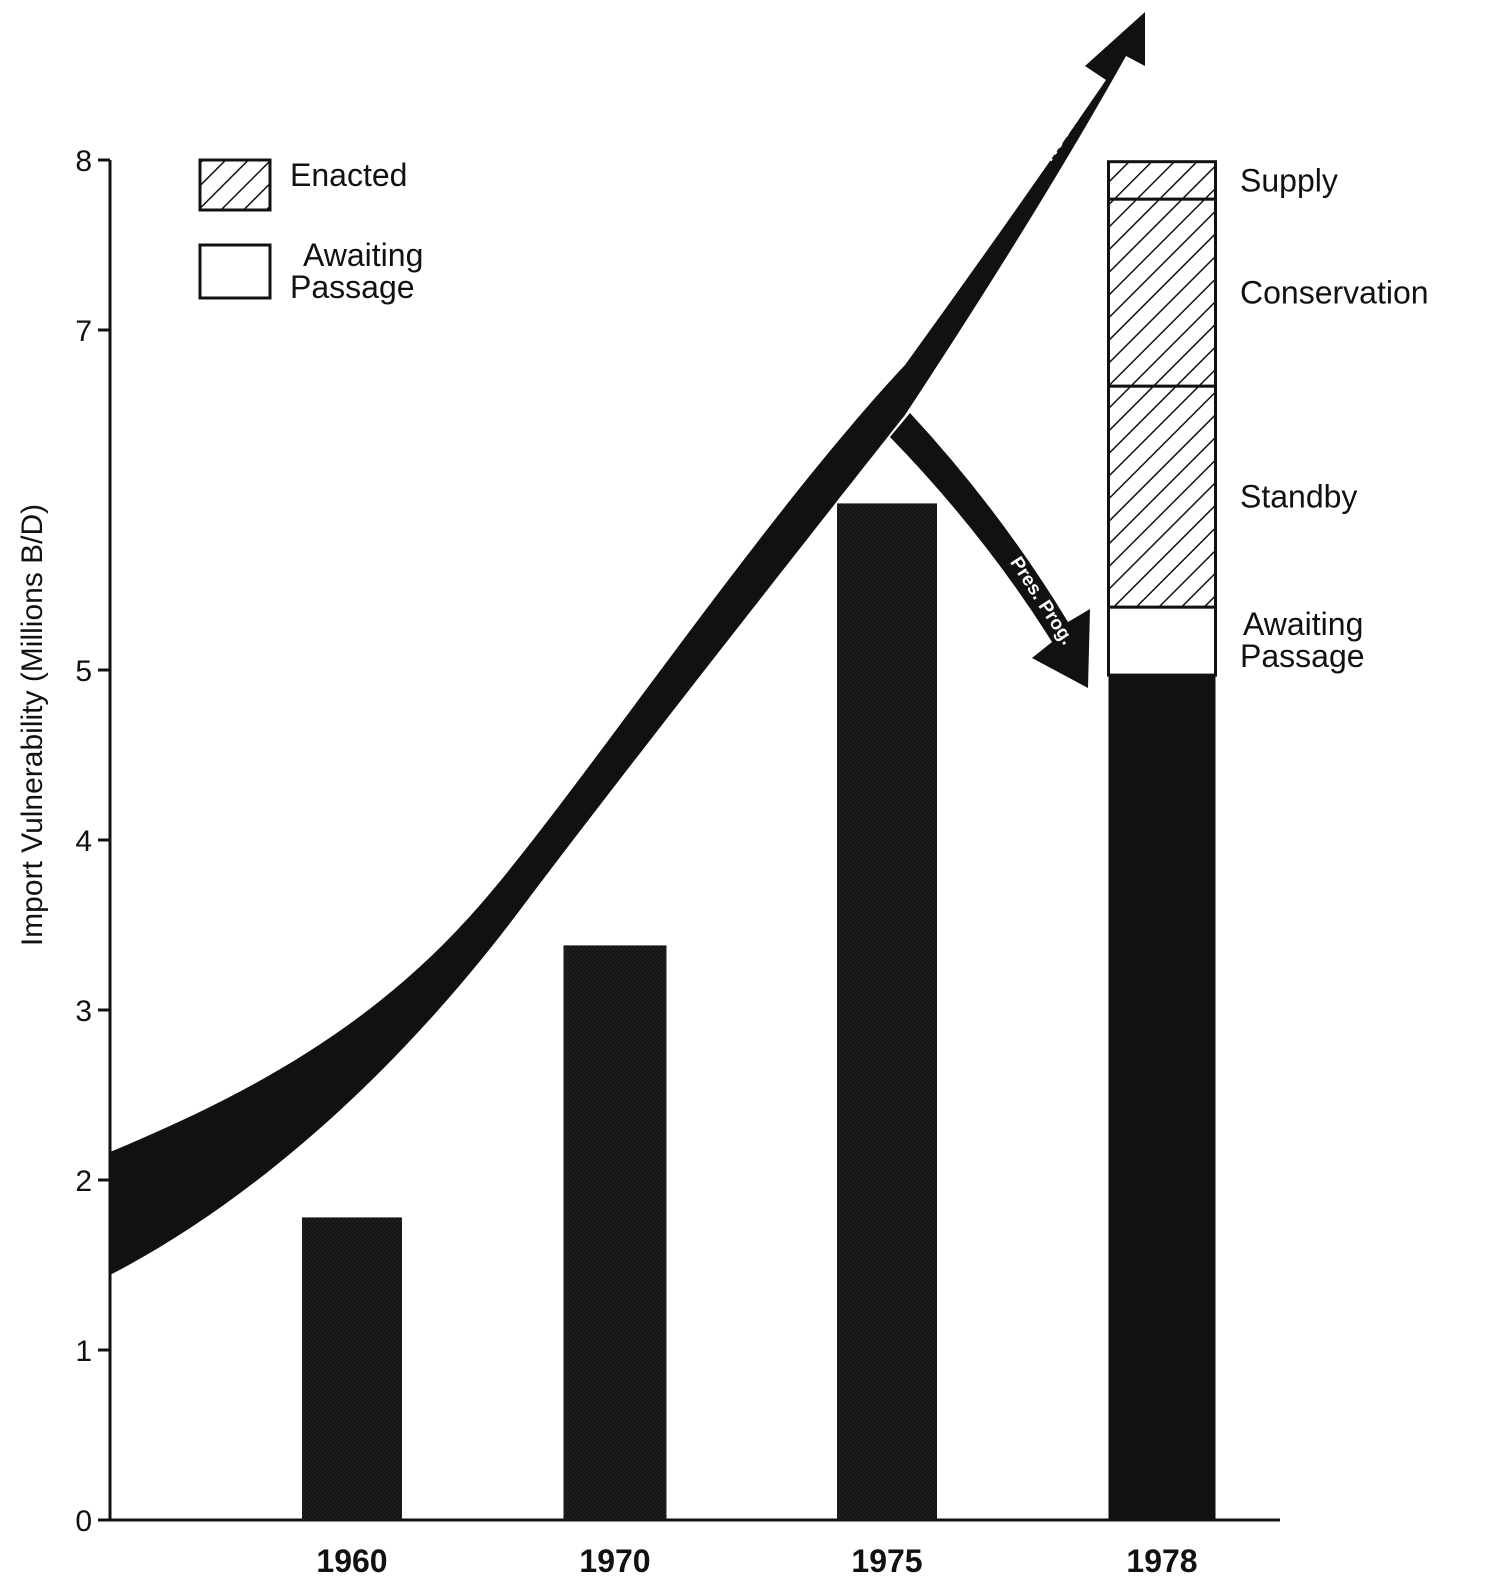 This screenshot has width=1485, height=1596. What do you see at coordinates (83, 161) in the screenshot?
I see `y-tick-label-8: 8` at bounding box center [83, 161].